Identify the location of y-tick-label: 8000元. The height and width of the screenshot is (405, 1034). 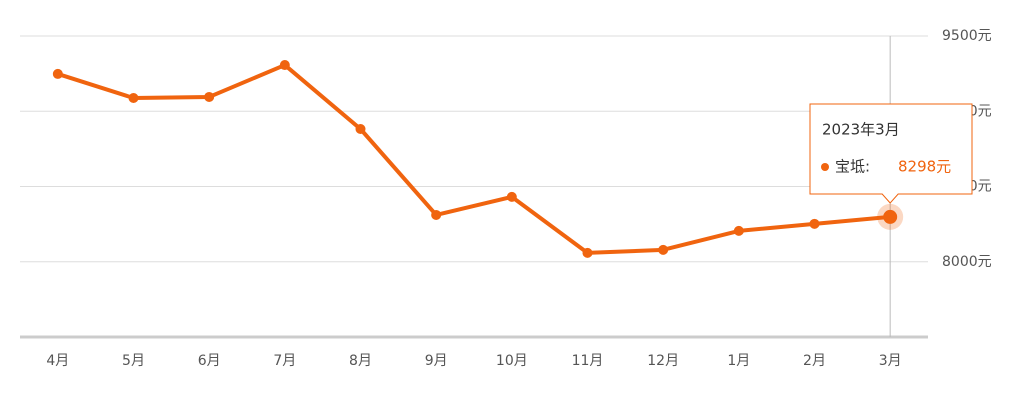
(967, 262).